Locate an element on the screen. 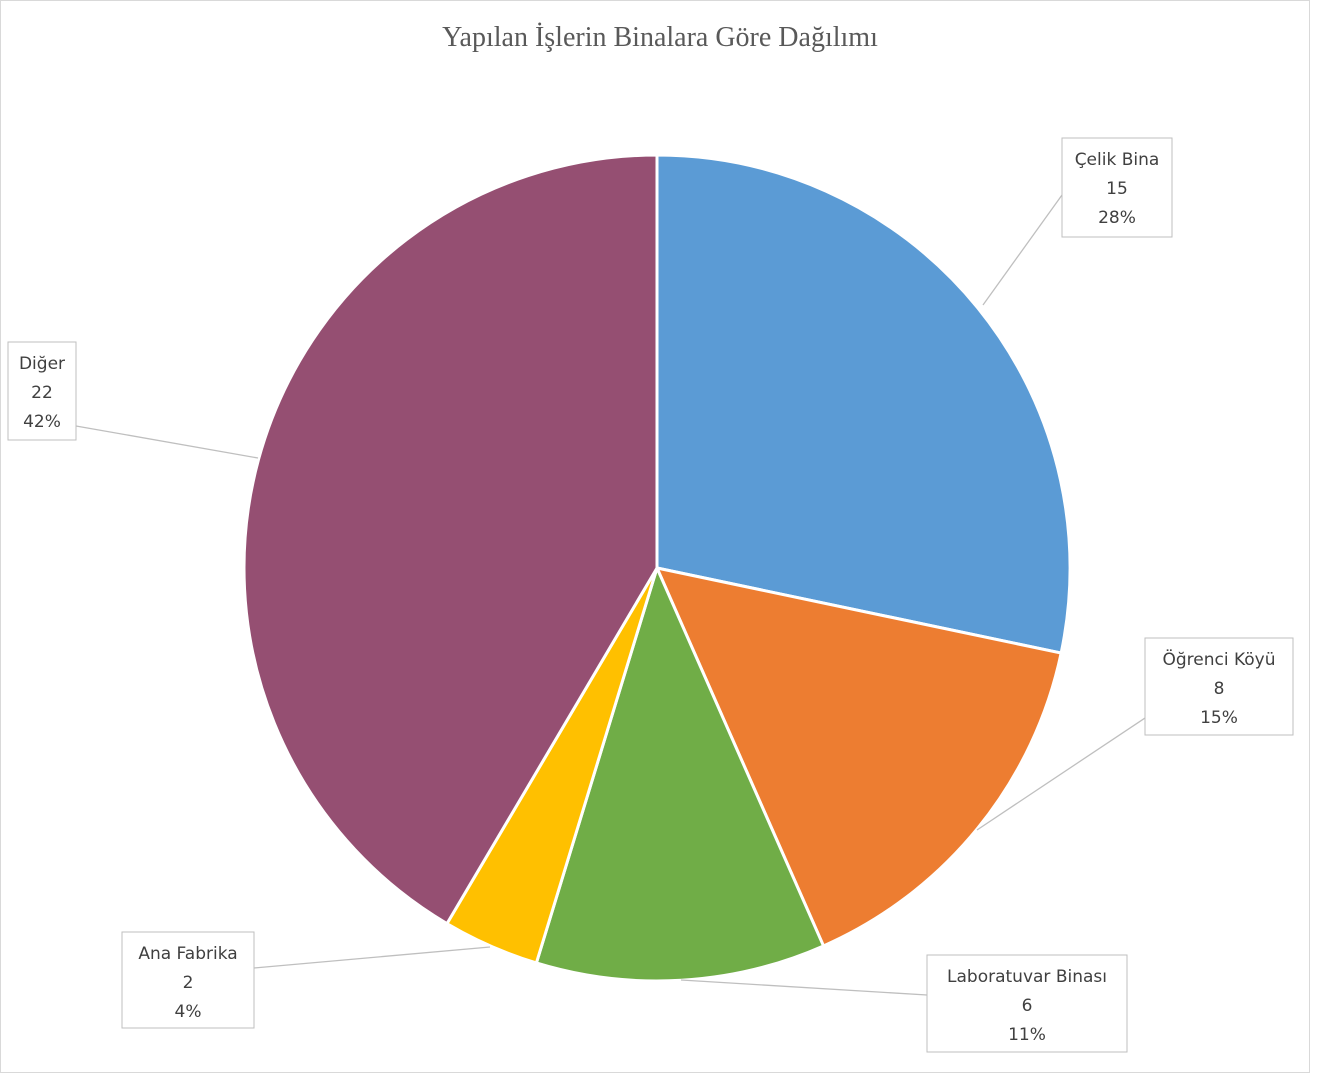 The width and height of the screenshot is (1322, 1073). data-label-percent-3: 4% is located at coordinates (188, 1012).